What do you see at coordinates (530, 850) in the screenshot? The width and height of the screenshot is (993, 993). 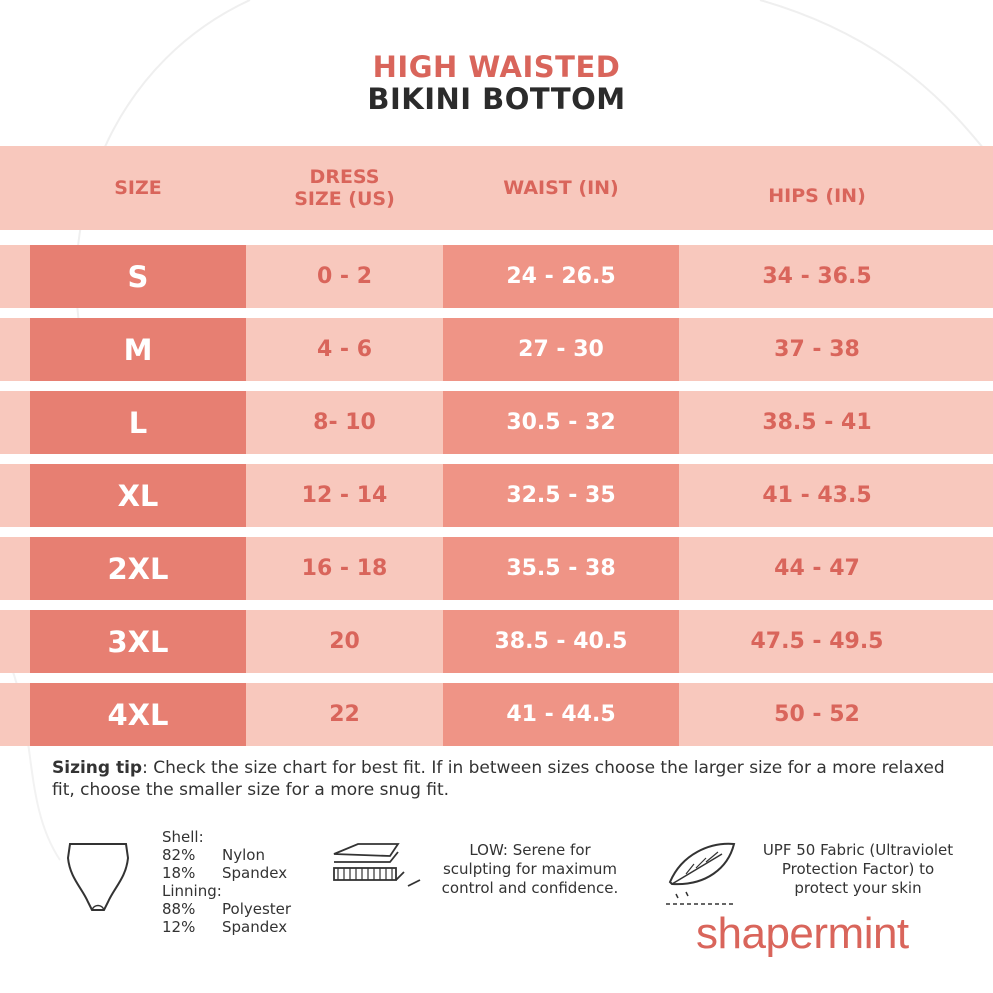 I see `compression-line: LOW: Serene for` at bounding box center [530, 850].